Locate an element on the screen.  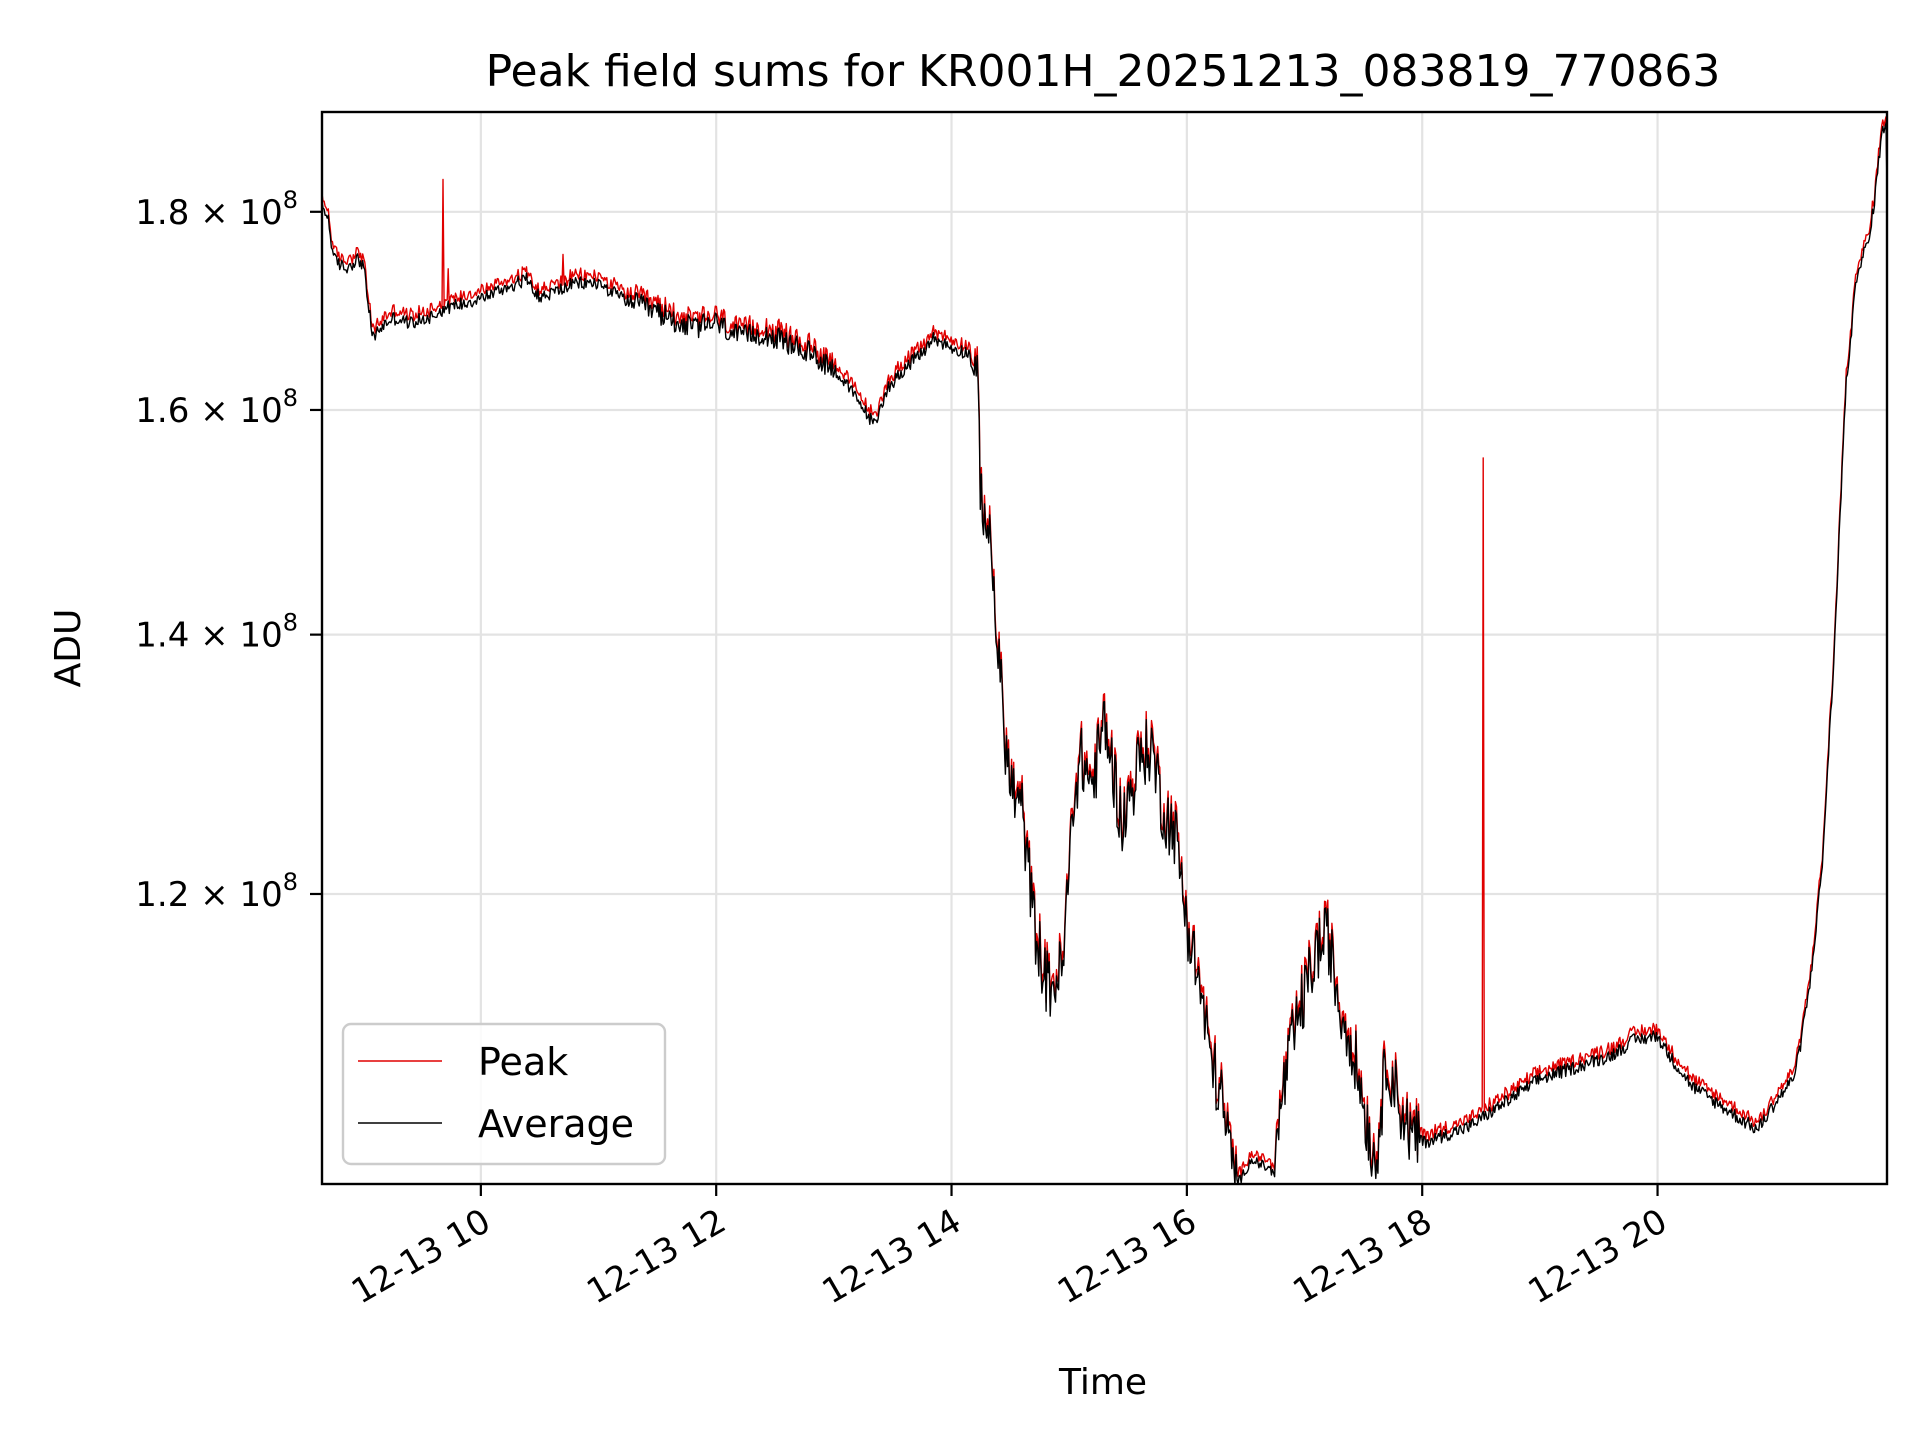
y-axis-ticks: 1.2 × 108 1.4 × 108 1.6 × 108 1.8 × 108 is located at coordinates (228, 550).